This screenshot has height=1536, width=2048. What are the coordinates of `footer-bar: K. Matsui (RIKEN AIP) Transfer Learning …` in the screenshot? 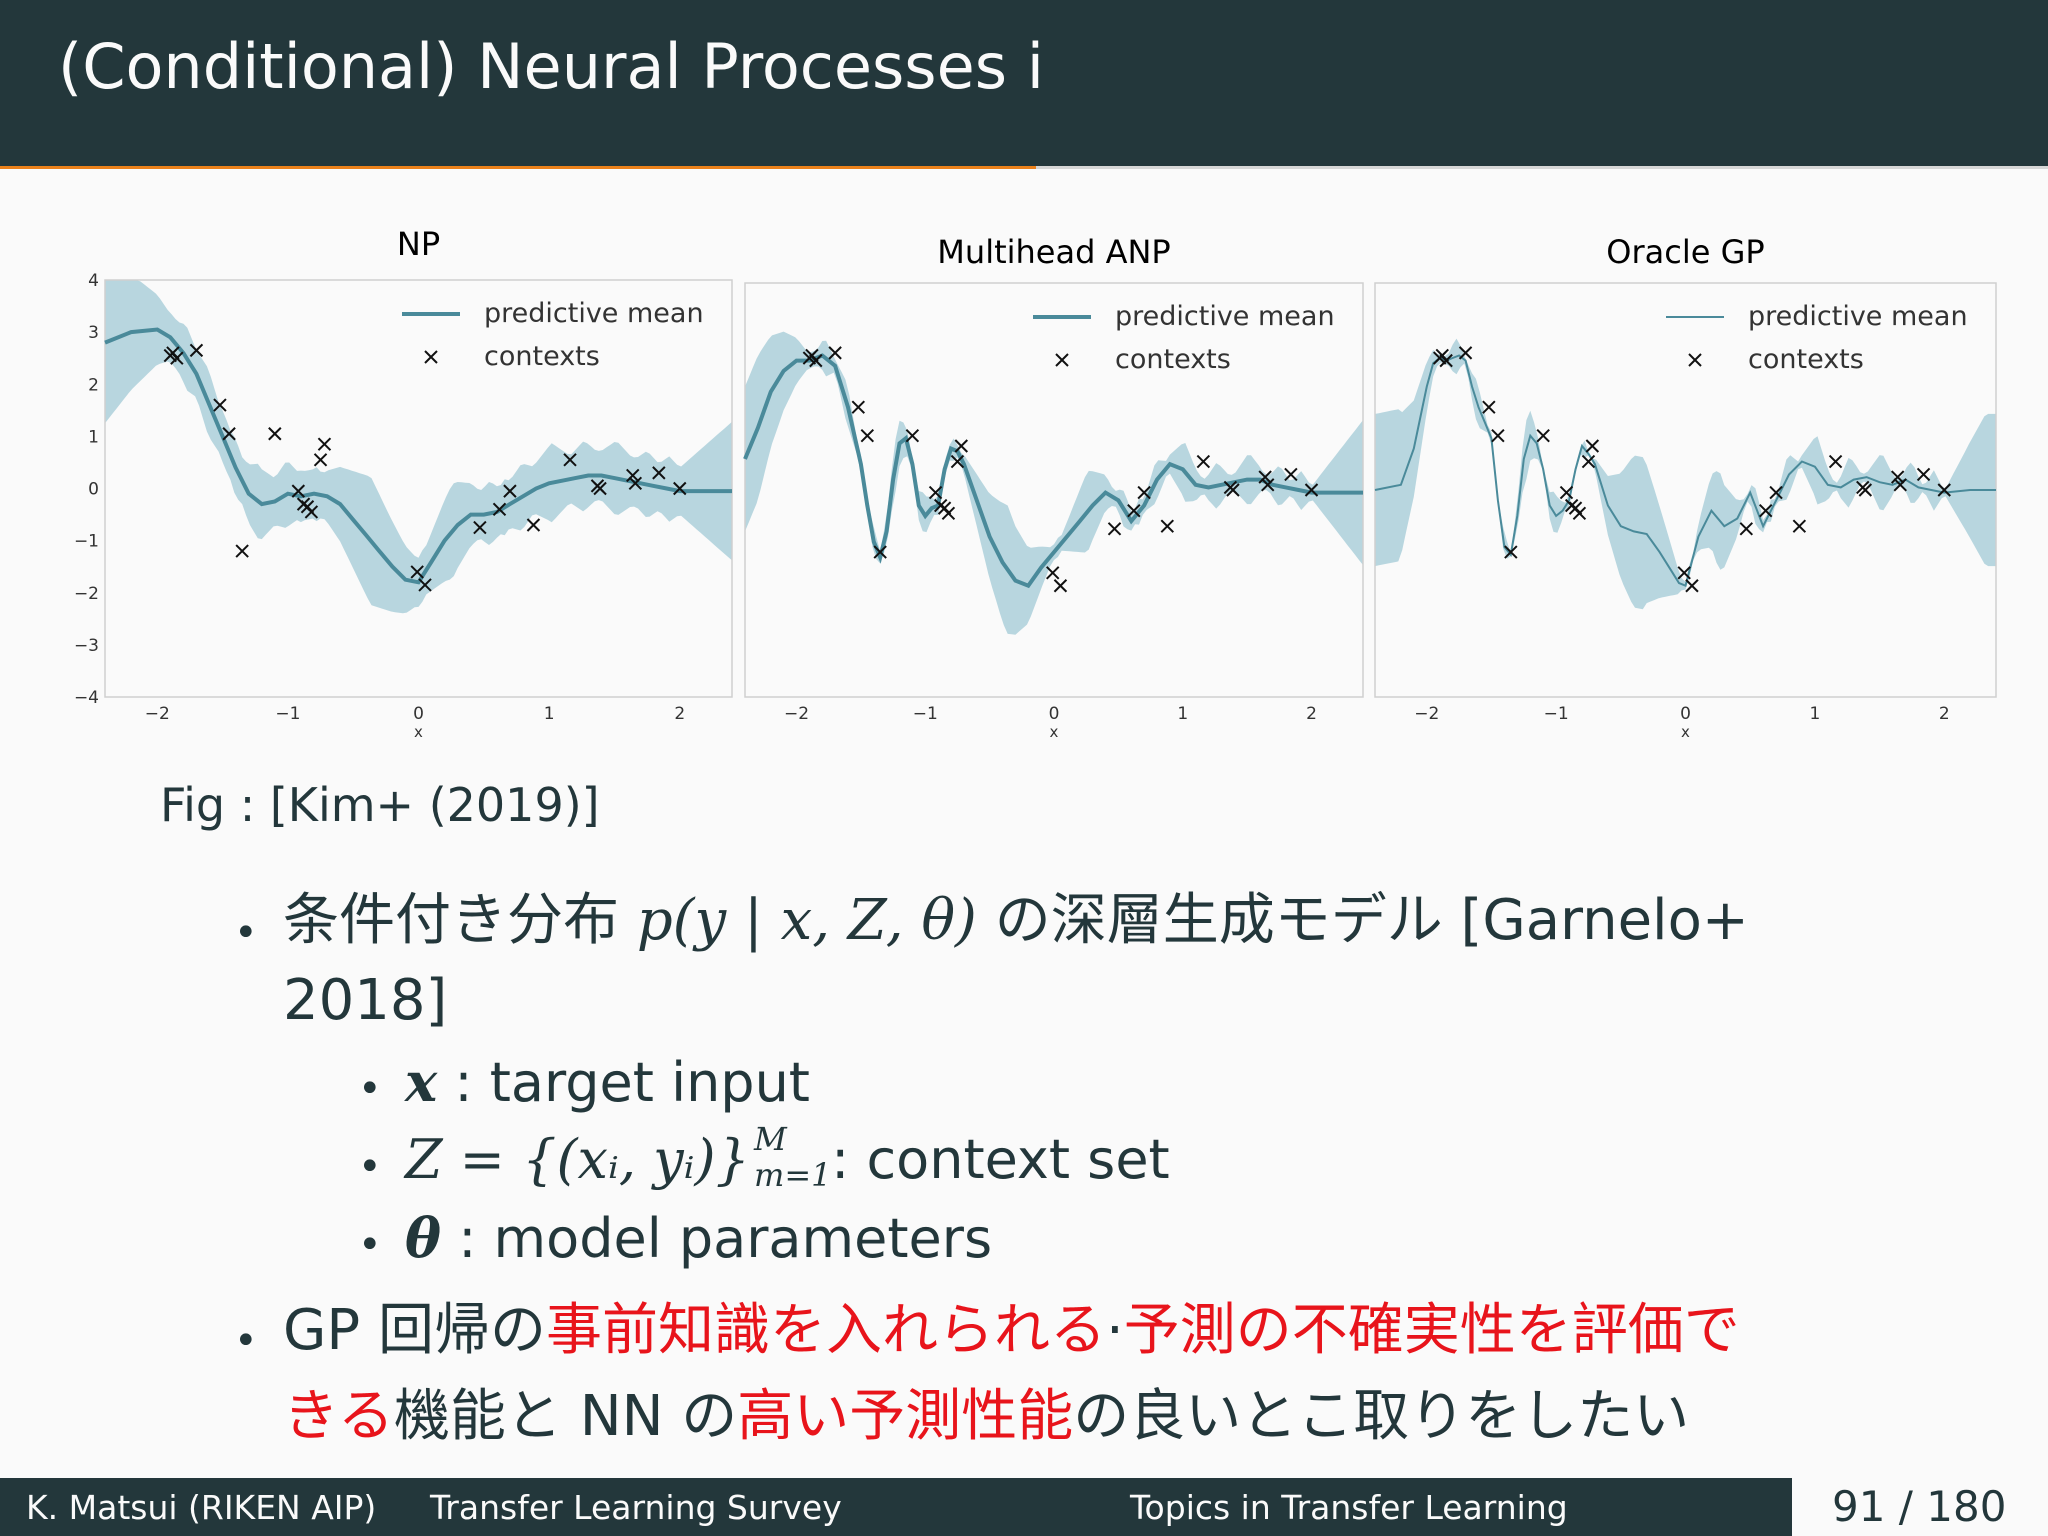 It's located at (896, 1507).